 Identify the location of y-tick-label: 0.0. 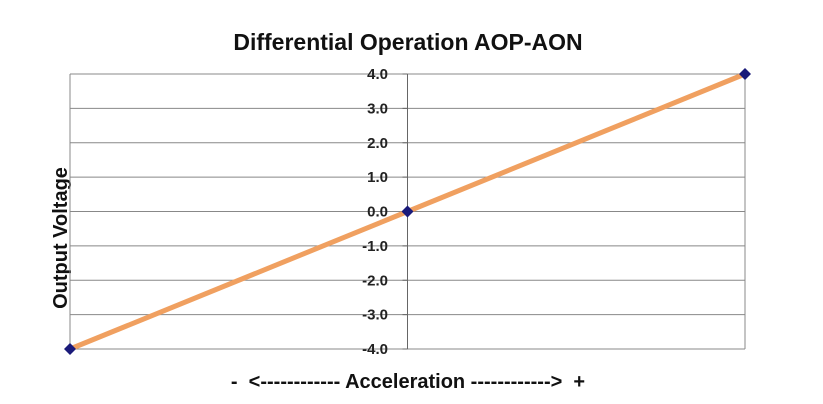
(377, 212).